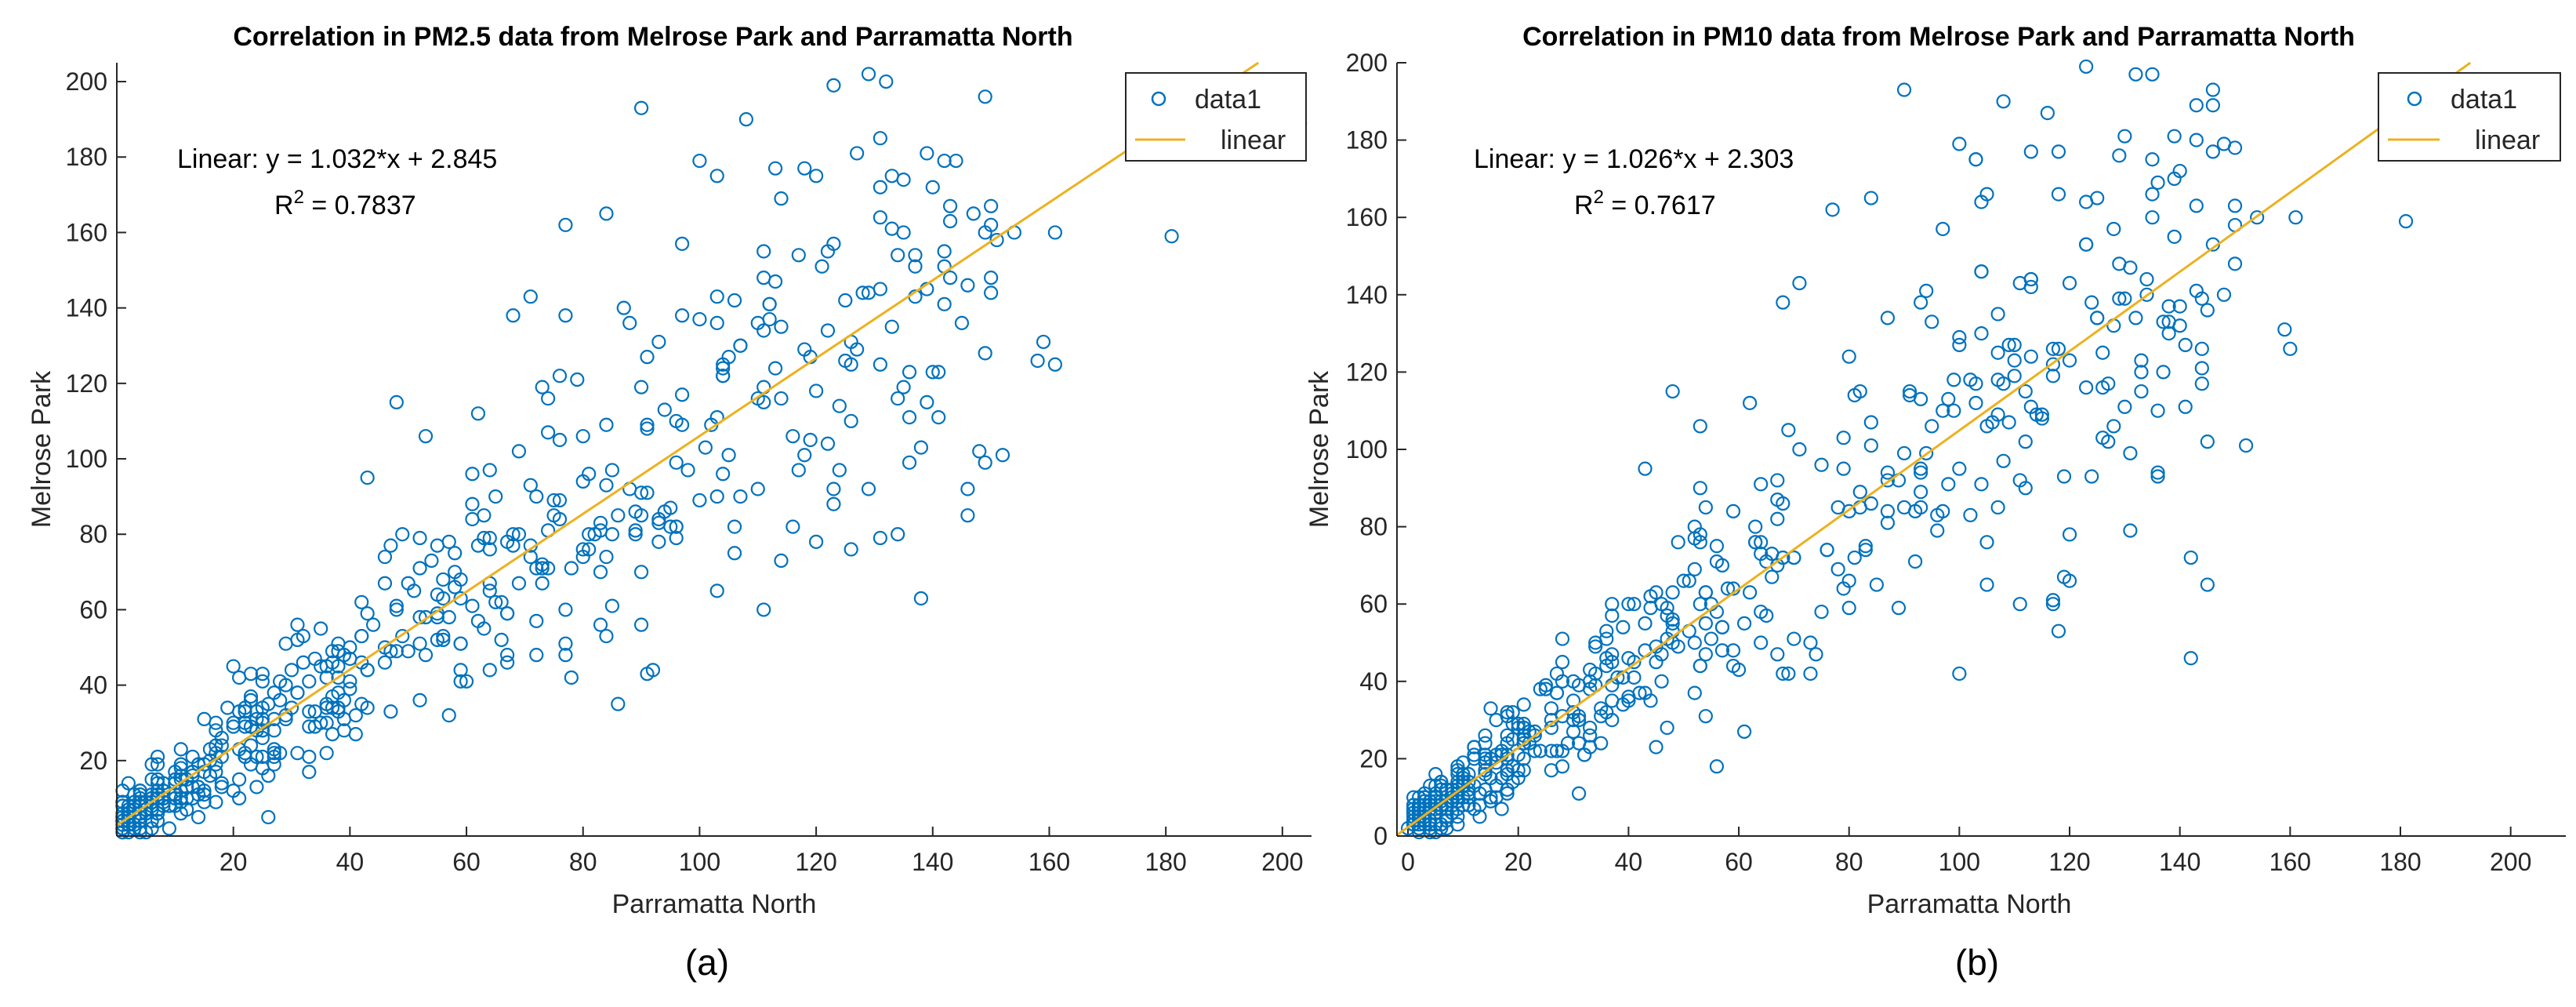 This screenshot has width=2576, height=1007. What do you see at coordinates (1374, 604) in the screenshot?
I see `y-tick-label: 60` at bounding box center [1374, 604].